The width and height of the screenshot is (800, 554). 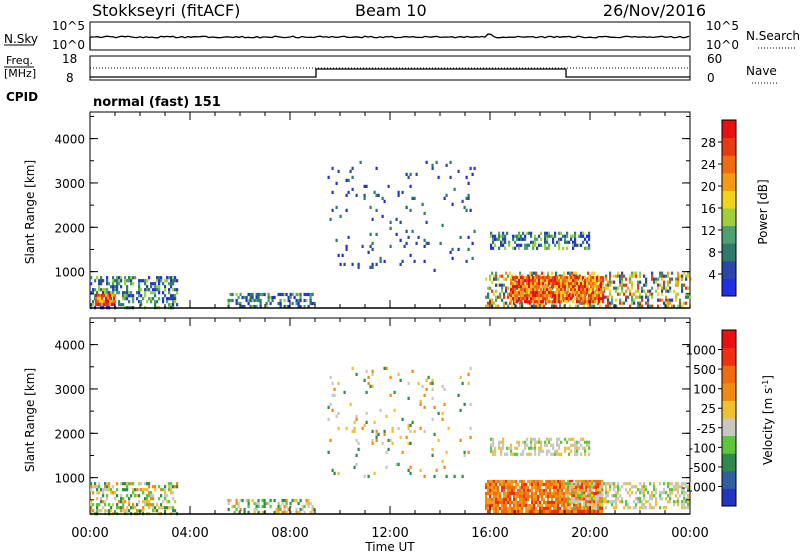 What do you see at coordinates (70, 78) in the screenshot?
I see `freq-left-tick-bottom: 8` at bounding box center [70, 78].